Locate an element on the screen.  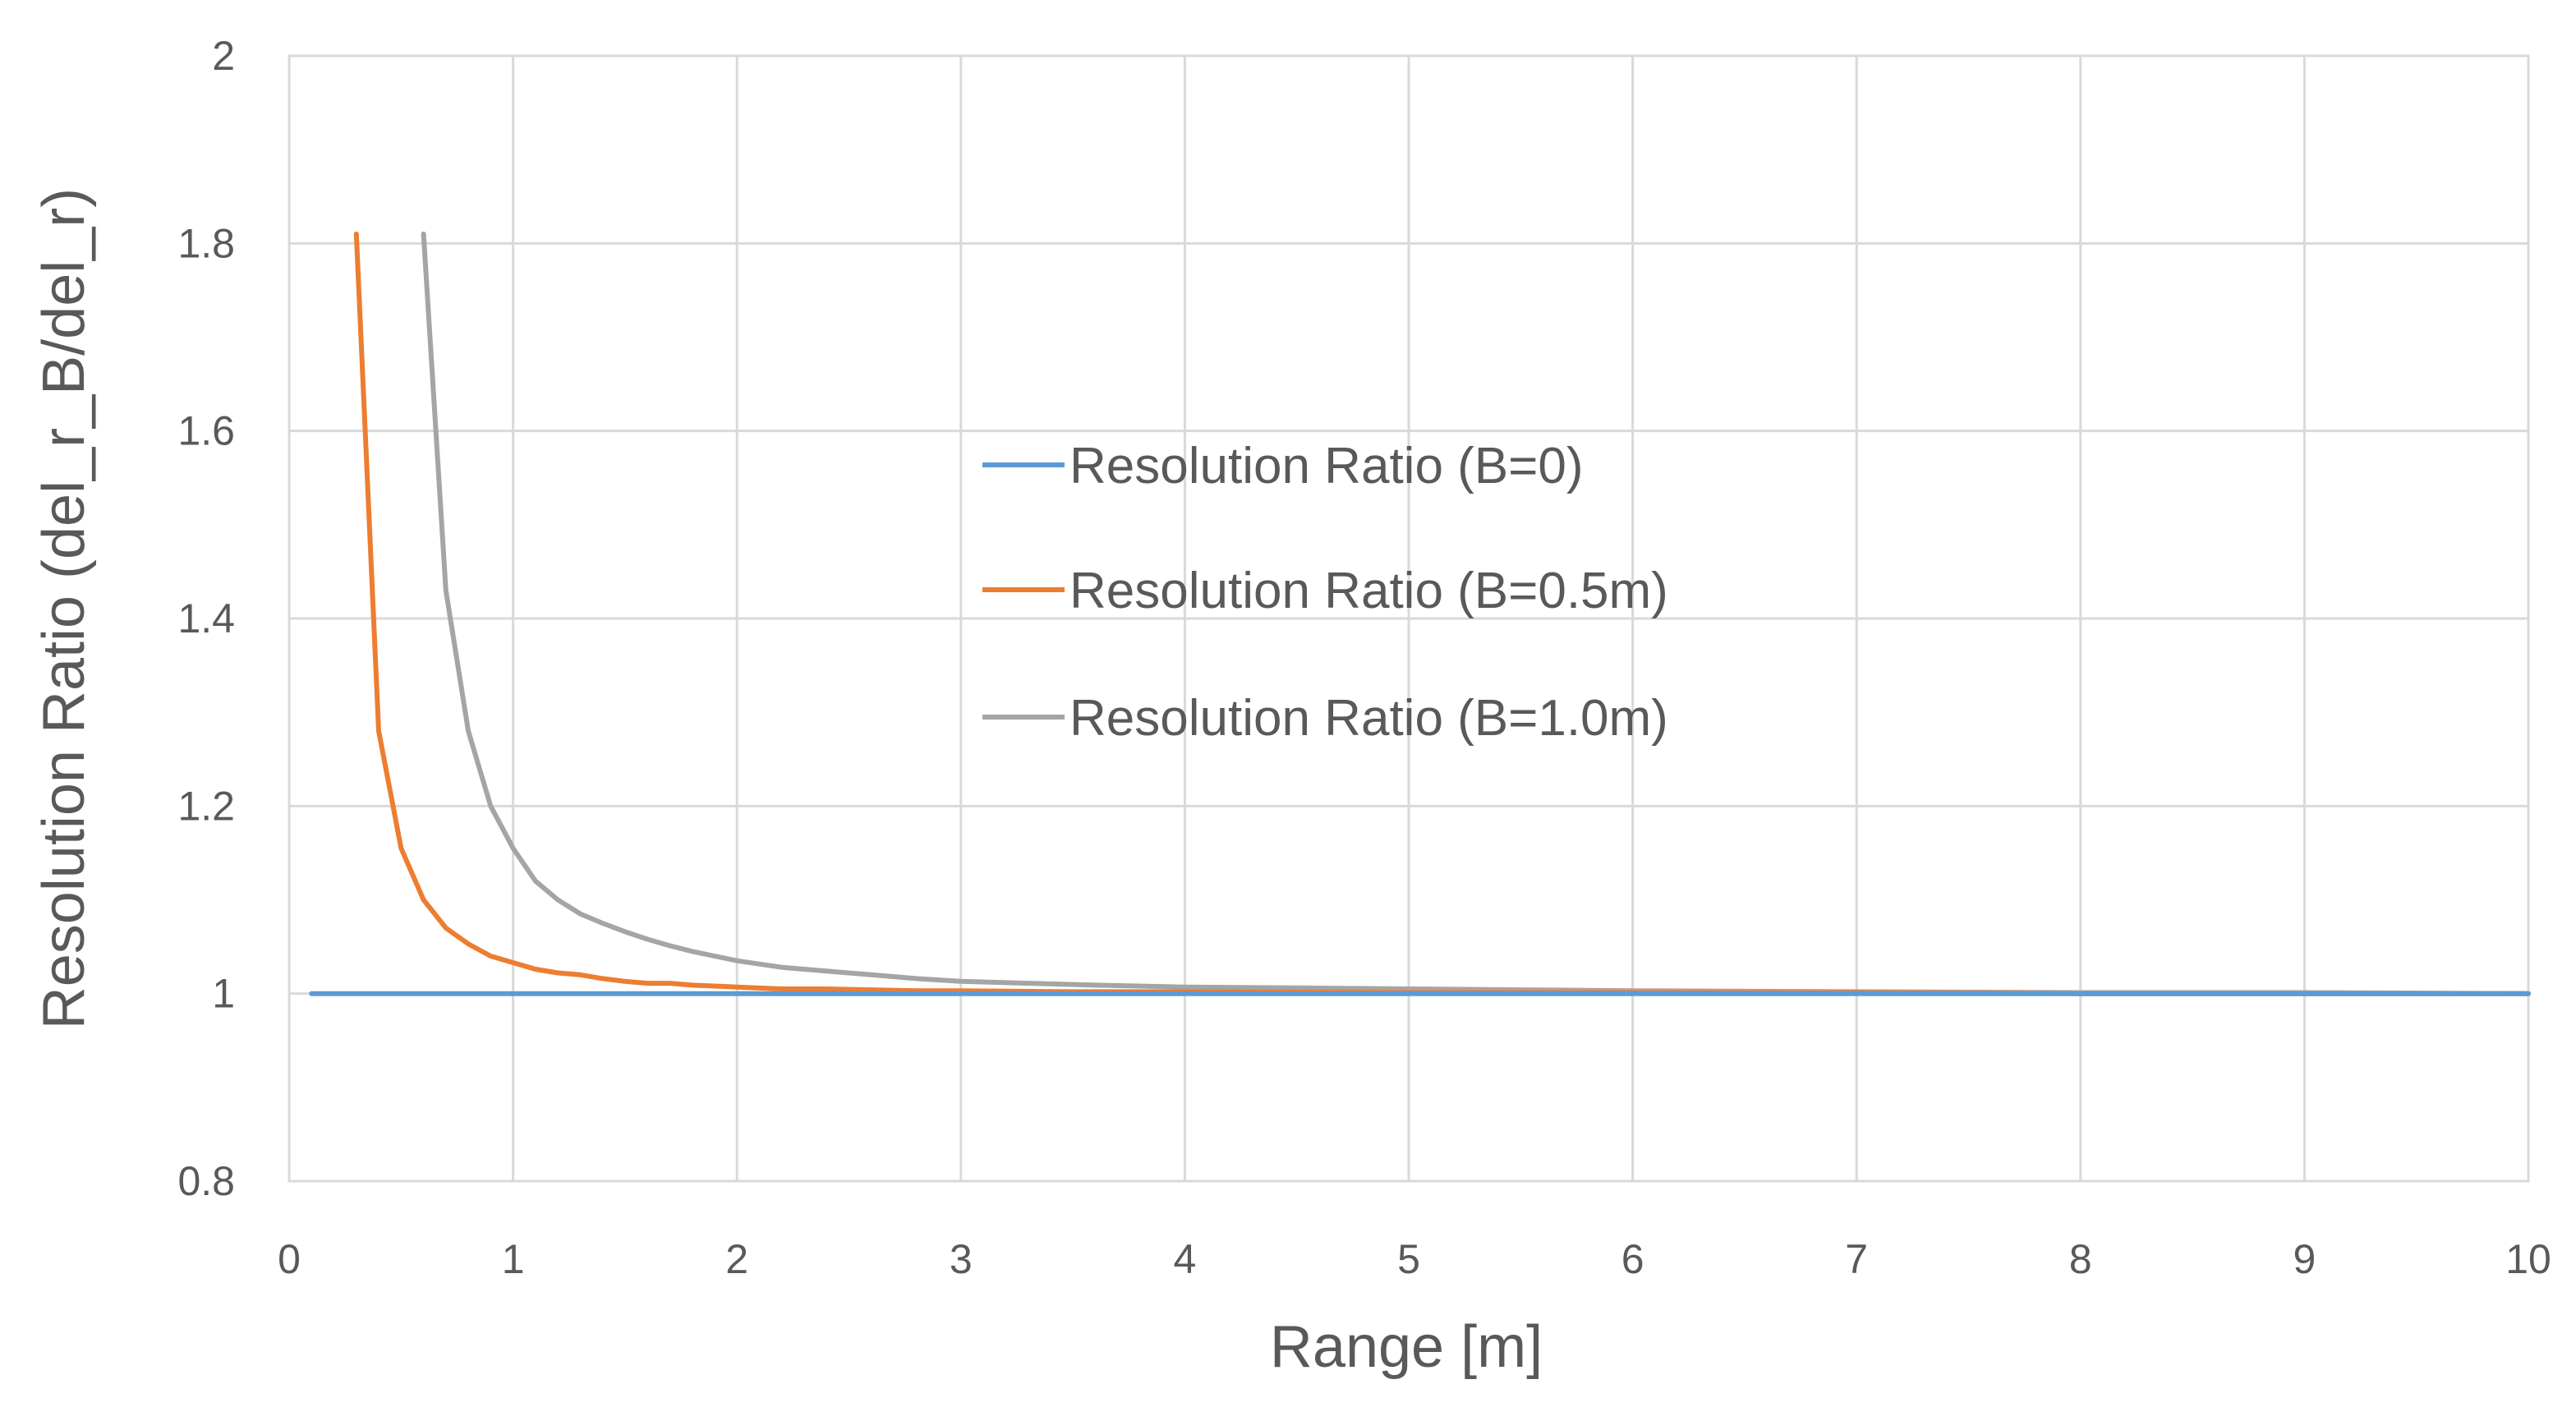
y-tick-label: 1 is located at coordinates (223, 994).